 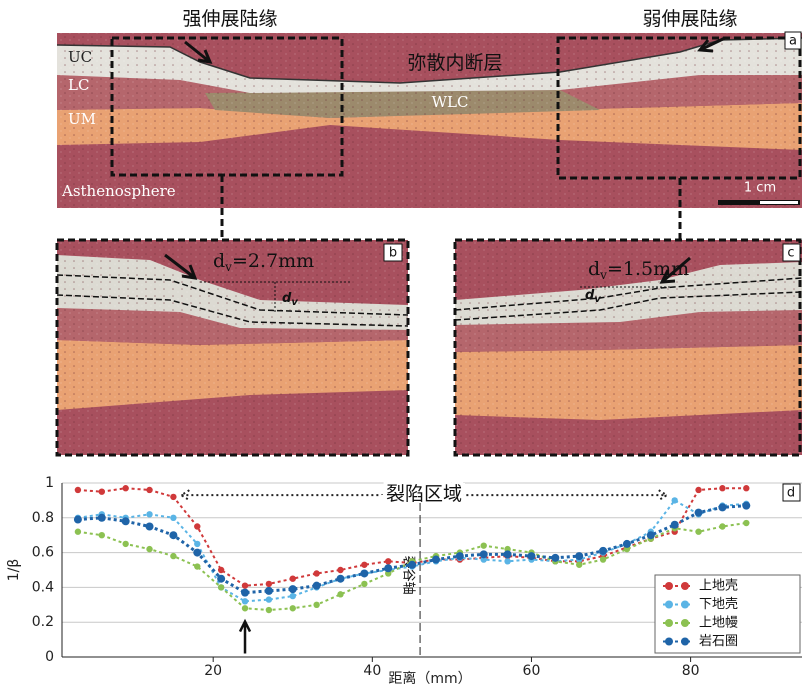 I want to click on x-tick-label: 60, so click(x=532, y=671).